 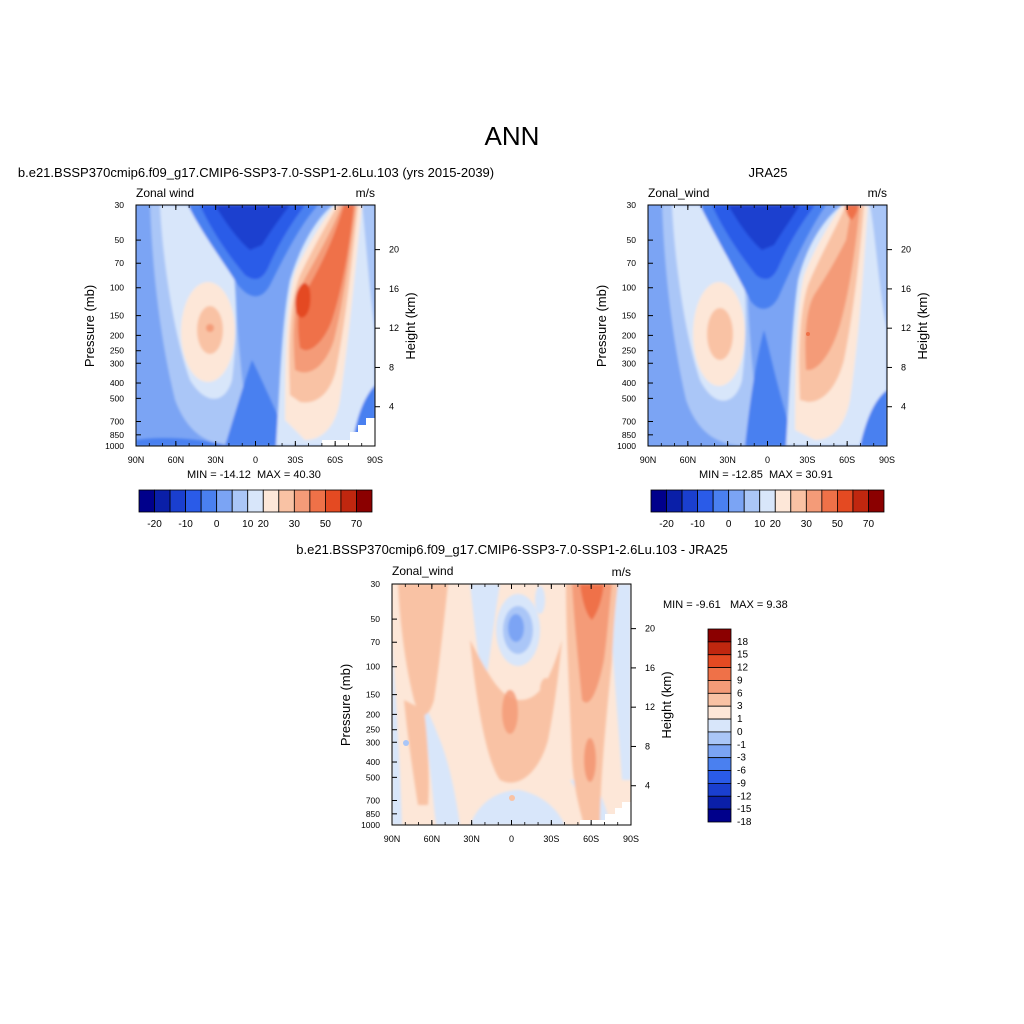 What do you see at coordinates (922, 325) in the screenshot?
I see `panel-obs-ylabel-right: Height (km)` at bounding box center [922, 325].